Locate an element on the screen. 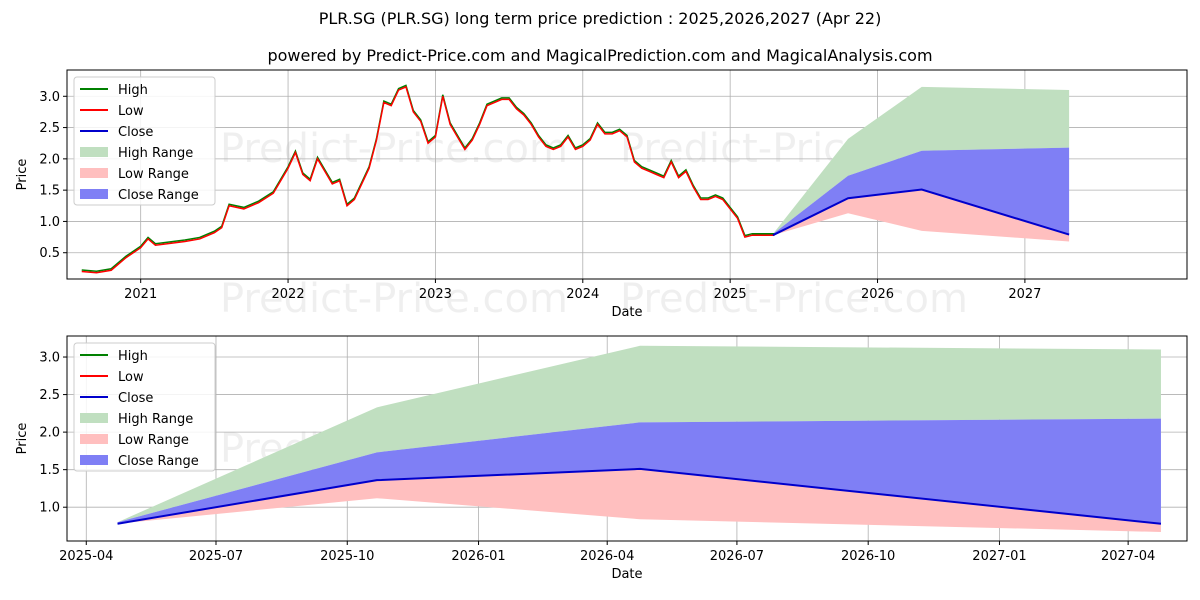  x-tick-label: 2021 is located at coordinates (140, 294).